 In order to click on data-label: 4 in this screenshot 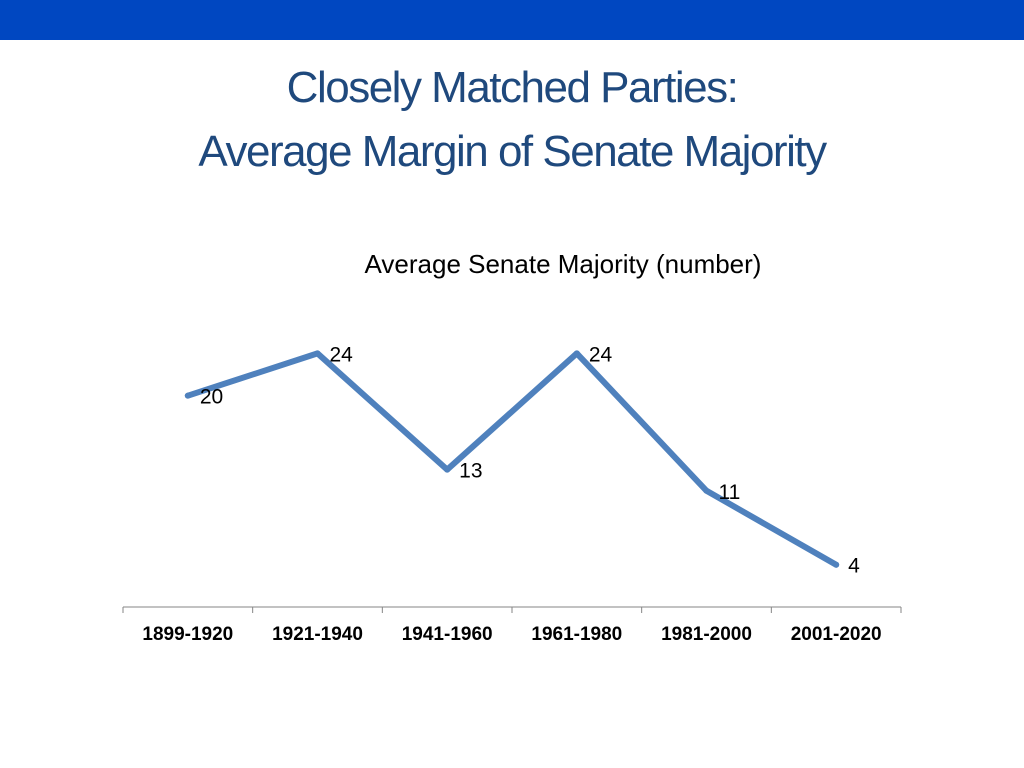, I will do `click(854, 566)`.